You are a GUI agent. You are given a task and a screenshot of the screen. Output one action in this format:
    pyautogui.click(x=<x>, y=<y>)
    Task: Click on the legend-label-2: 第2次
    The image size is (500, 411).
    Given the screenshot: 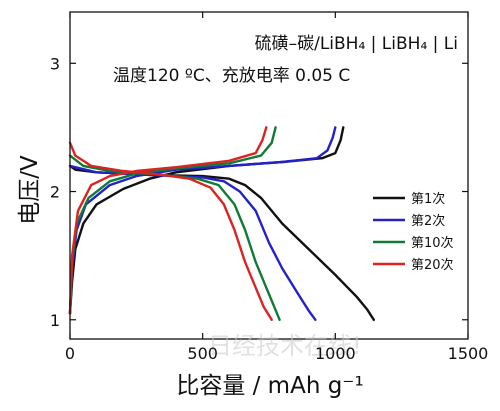 What is the action you would take?
    pyautogui.click(x=428, y=221)
    